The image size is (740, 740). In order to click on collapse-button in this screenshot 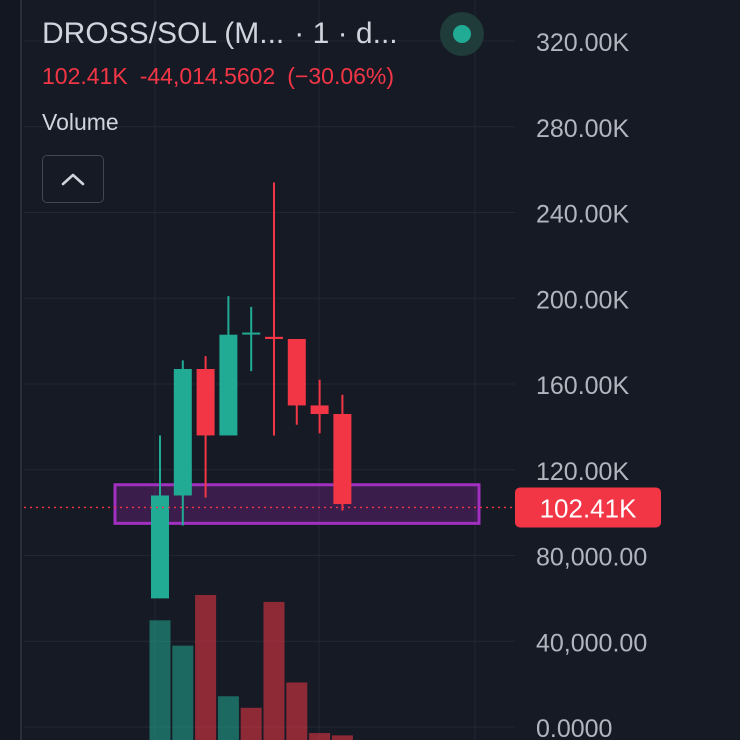, I will do `click(73, 179)`.